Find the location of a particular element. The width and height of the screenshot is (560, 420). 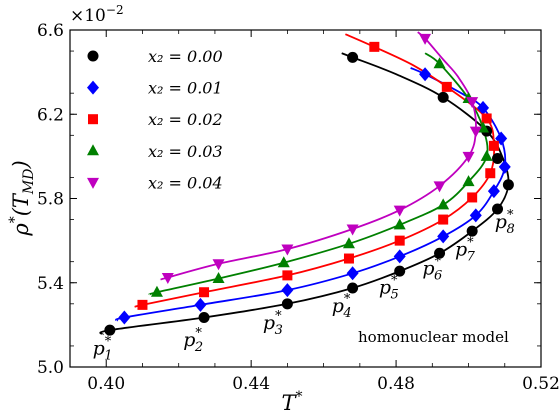

point-label-3: p* 3 is located at coordinates (273, 323).